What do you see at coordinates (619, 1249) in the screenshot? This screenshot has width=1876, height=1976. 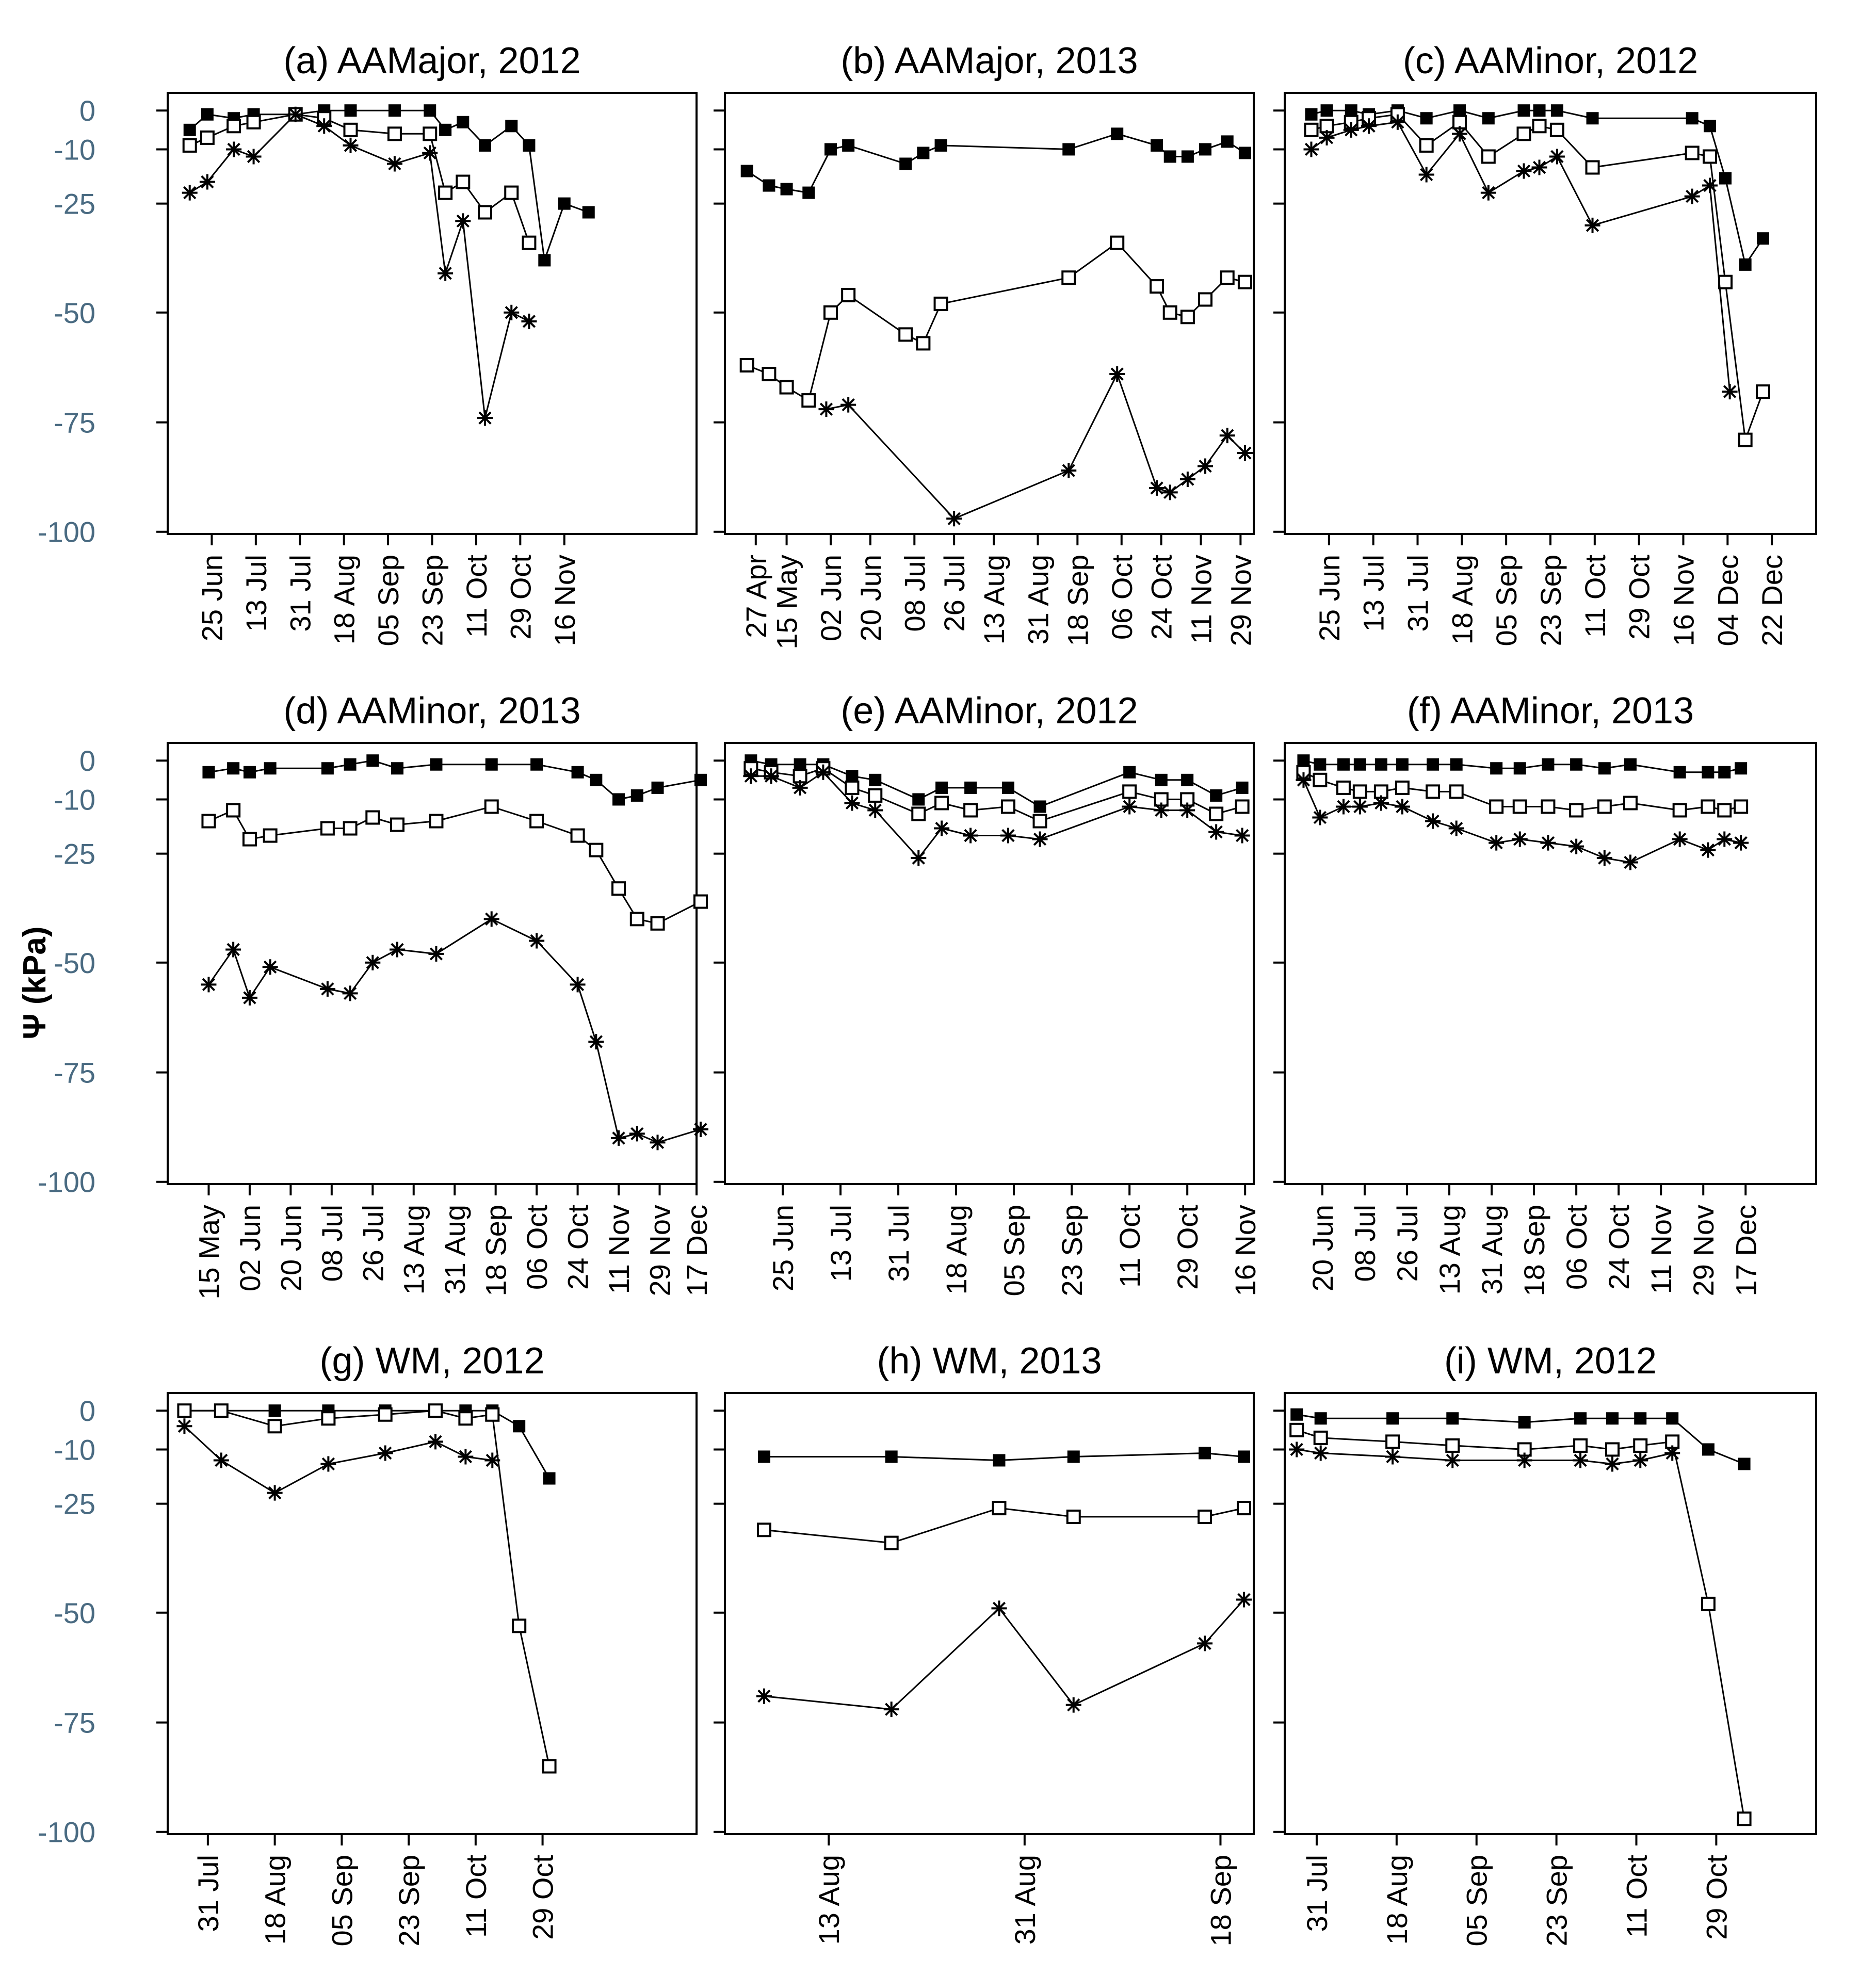 I see `x-tick-label: 11 Nov` at bounding box center [619, 1249].